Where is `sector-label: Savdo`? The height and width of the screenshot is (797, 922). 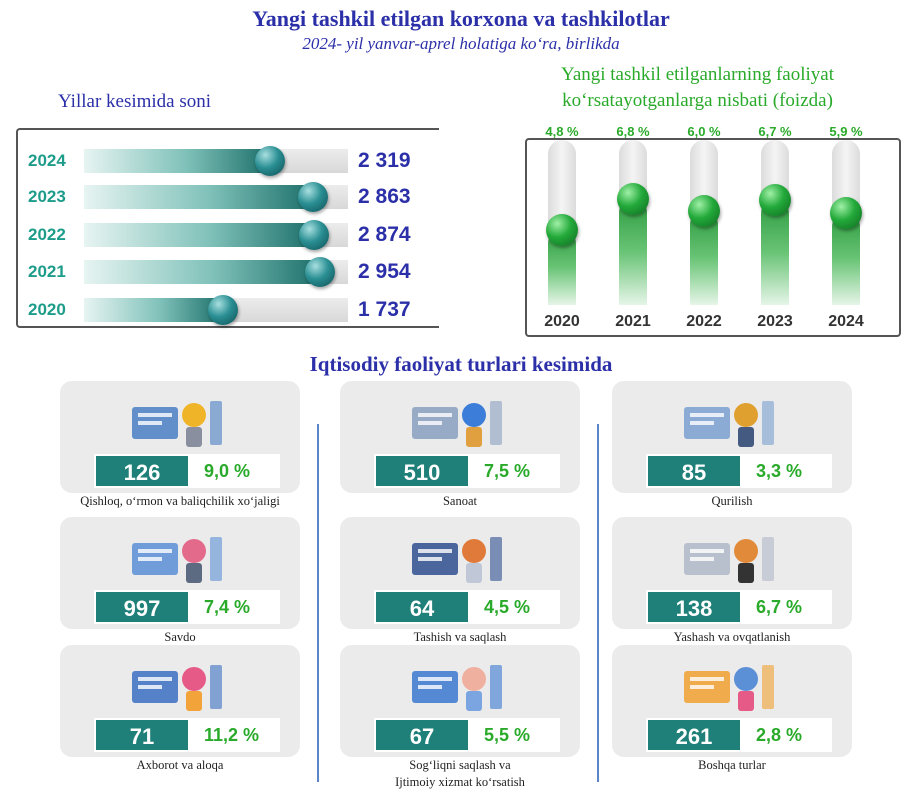 sector-label: Savdo is located at coordinates (180, 637).